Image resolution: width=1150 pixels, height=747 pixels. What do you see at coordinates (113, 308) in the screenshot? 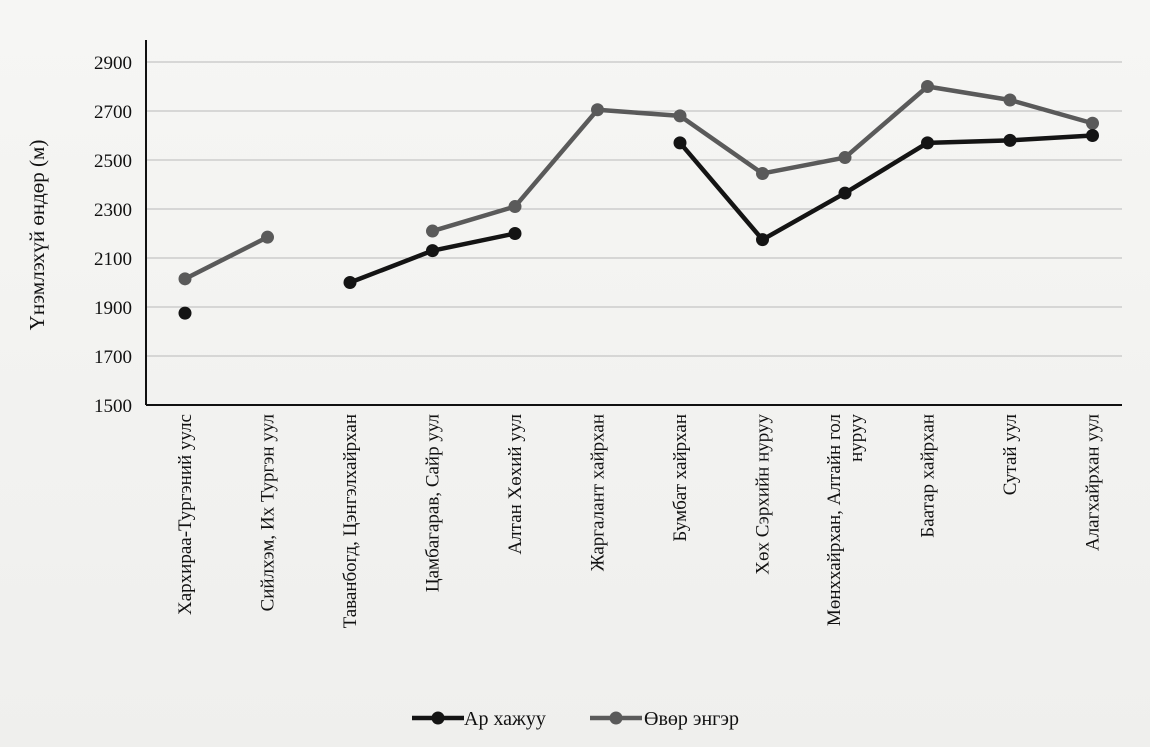
I see `y-tick-label: 1900` at bounding box center [113, 308].